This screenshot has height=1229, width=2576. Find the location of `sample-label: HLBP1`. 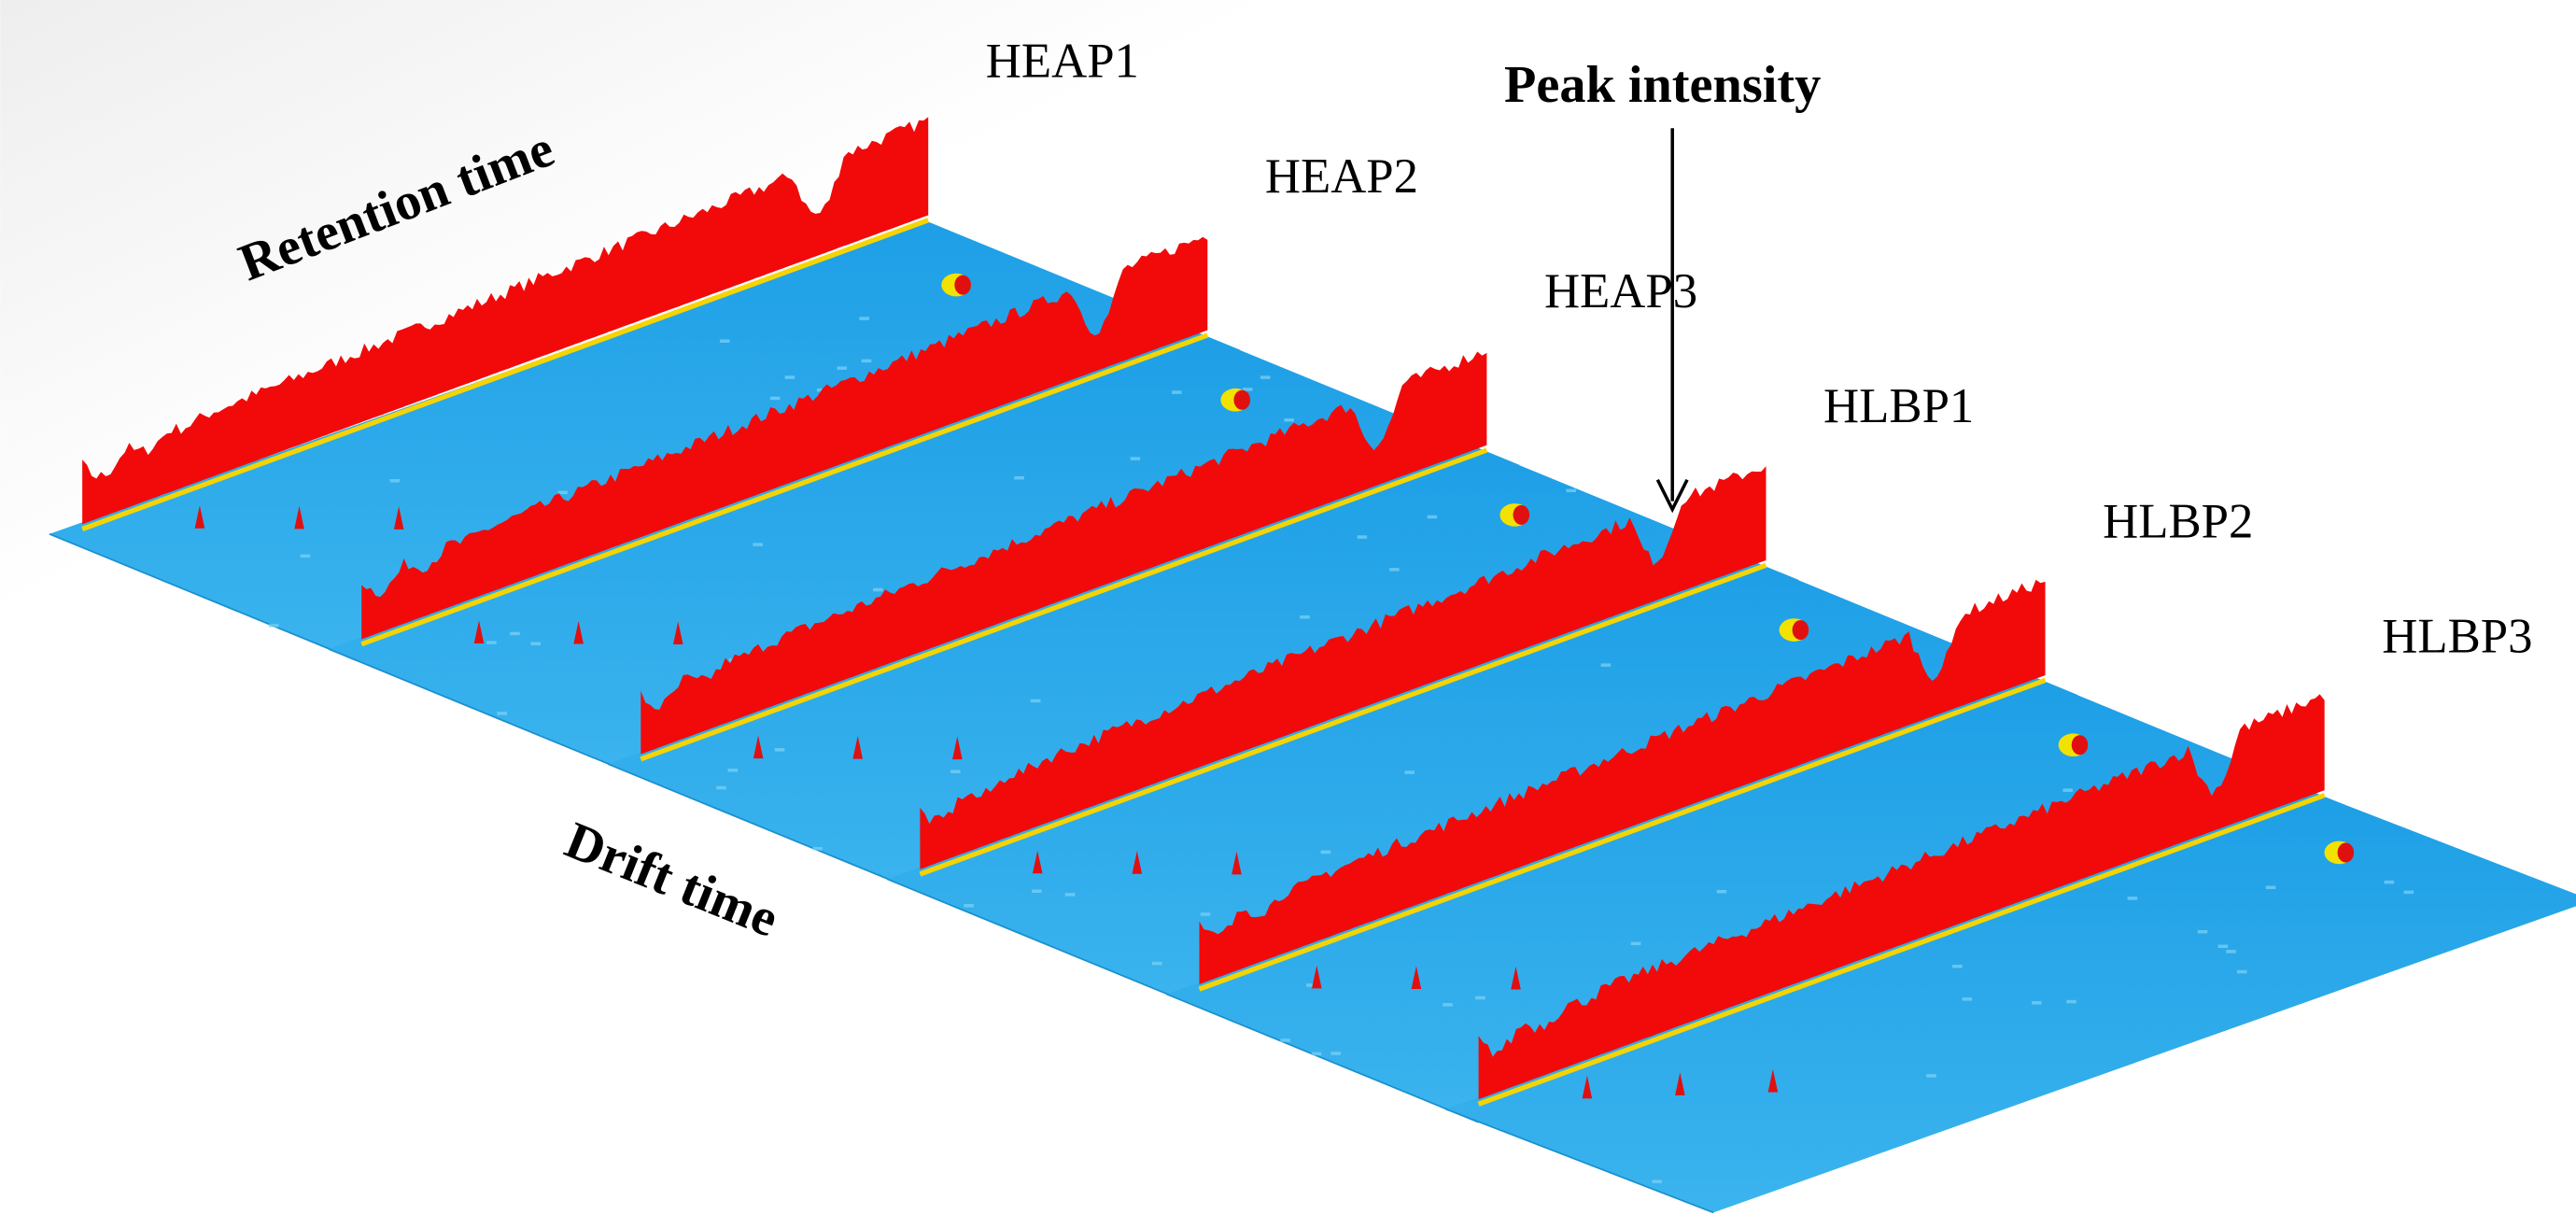

sample-label: HLBP1 is located at coordinates (1898, 406).